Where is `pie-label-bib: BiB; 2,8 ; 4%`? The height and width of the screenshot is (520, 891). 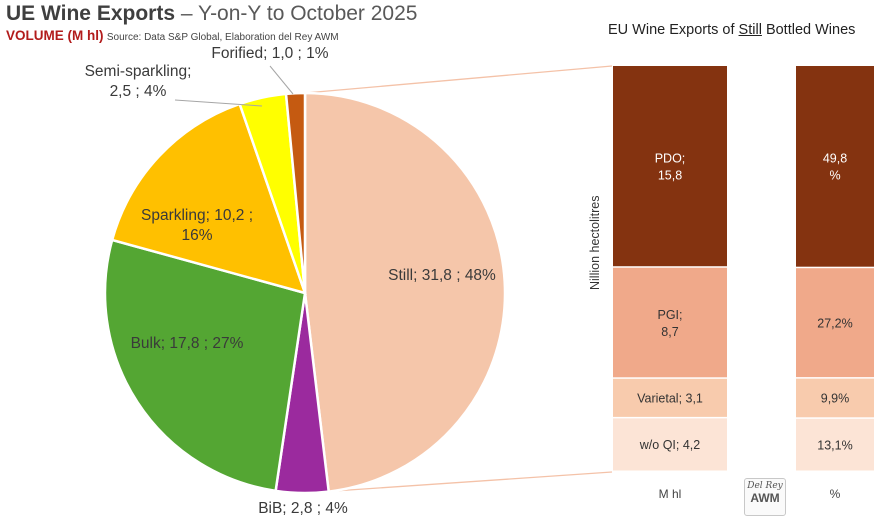
pie-label-bib: BiB; 2,8 ; 4% is located at coordinates (303, 508).